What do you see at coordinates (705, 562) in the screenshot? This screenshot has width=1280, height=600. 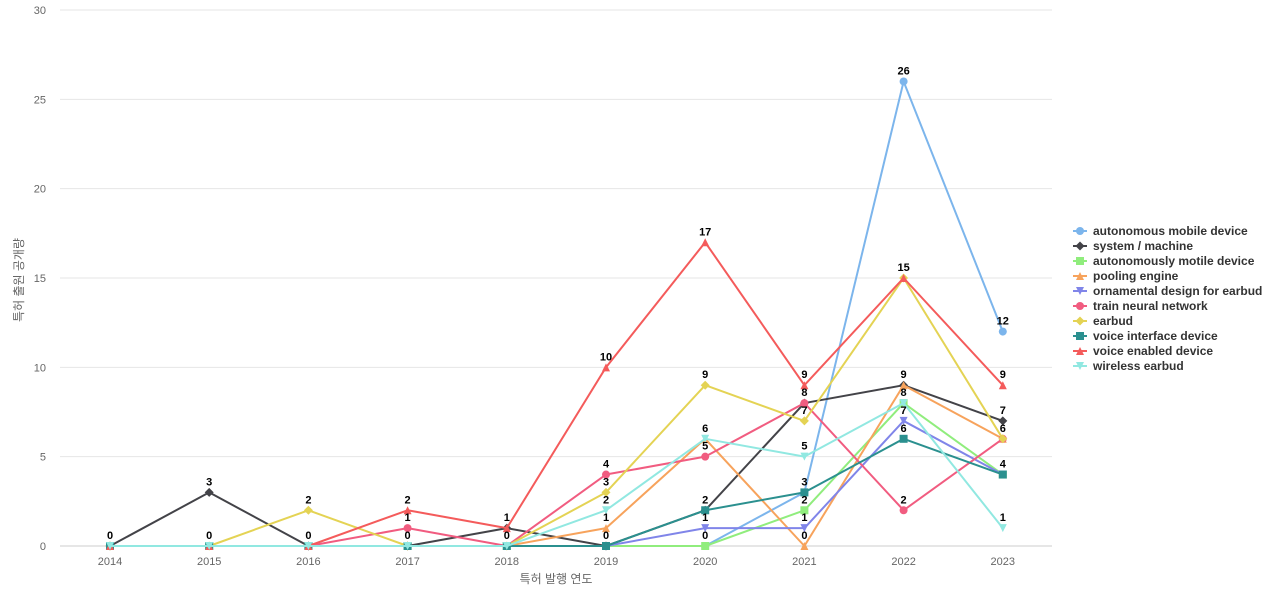 I see `x-tick-label: 2020` at bounding box center [705, 562].